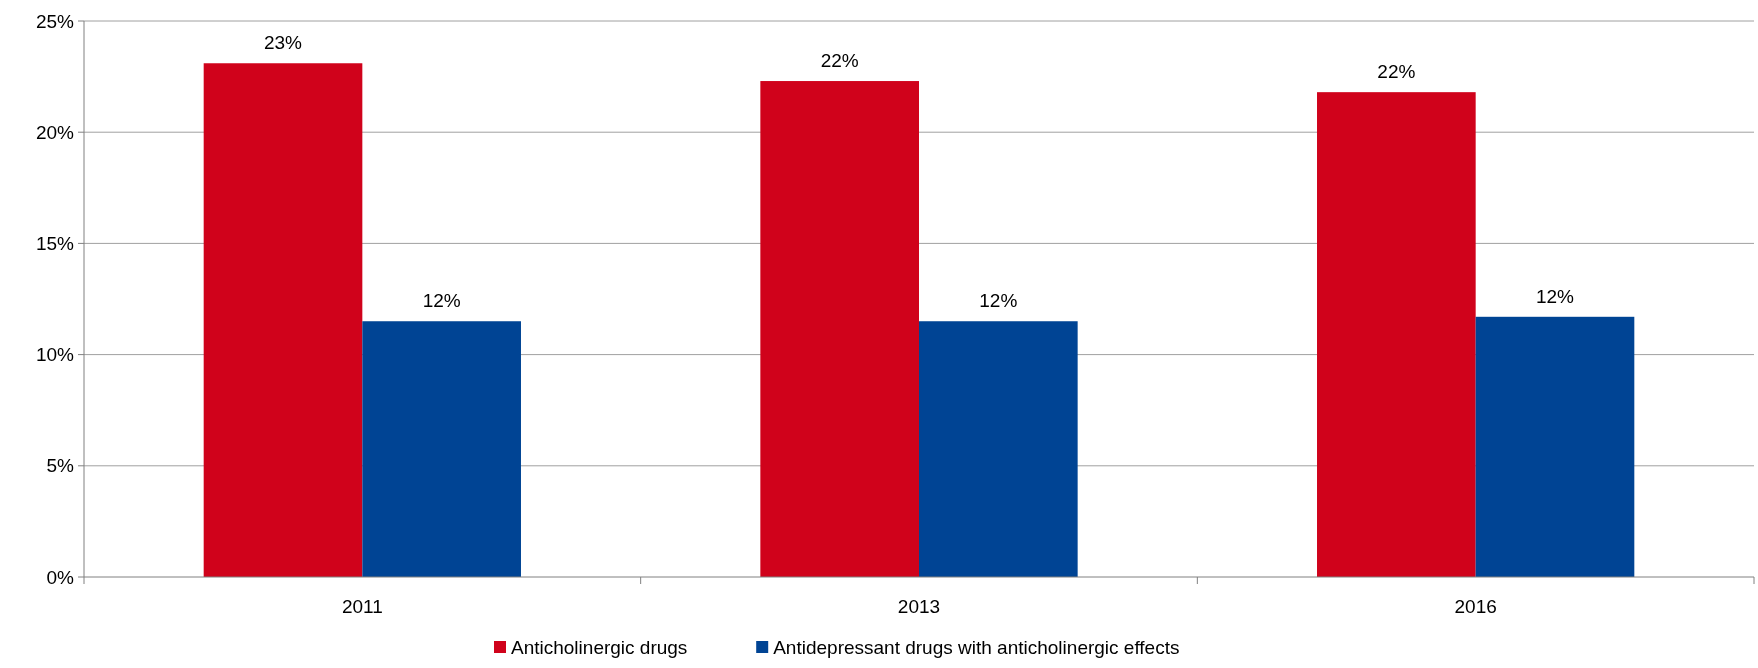 Image resolution: width=1758 pixels, height=668 pixels. Describe the element at coordinates (1475, 606) in the screenshot. I see `x-tick-label: 2016` at that location.